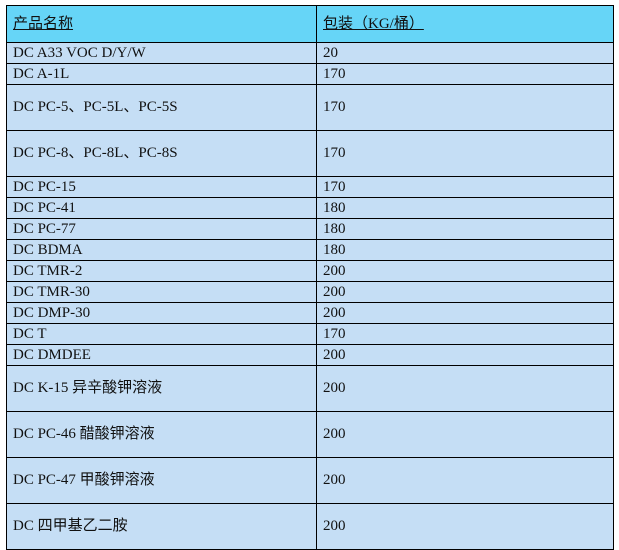 The width and height of the screenshot is (619, 550). What do you see at coordinates (465, 53) in the screenshot?
I see `cell-packaging: 20` at bounding box center [465, 53].